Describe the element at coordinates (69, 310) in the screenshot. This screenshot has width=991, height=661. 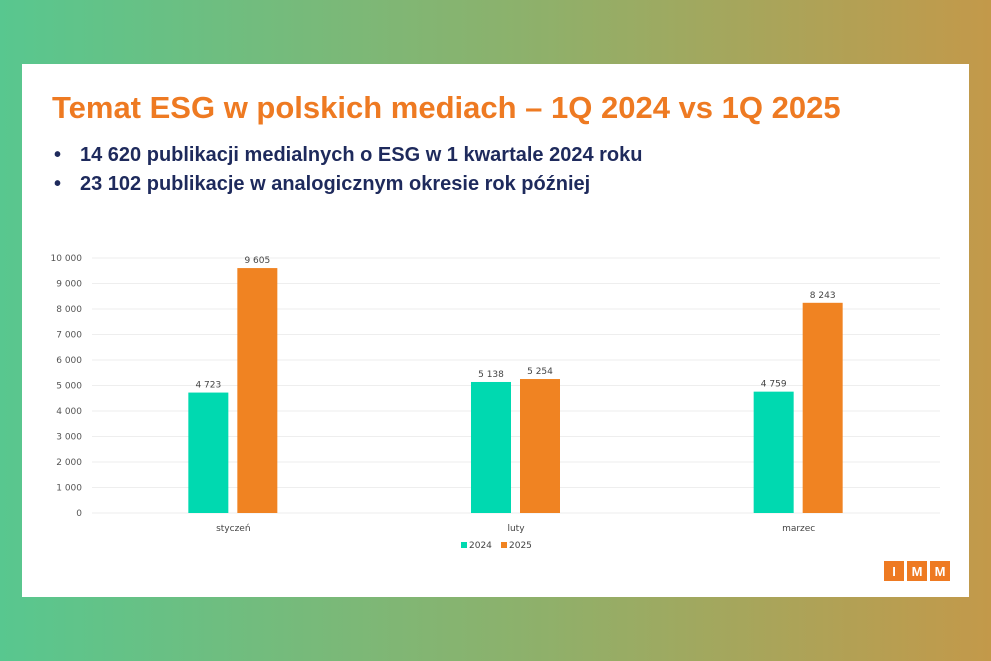
I see `y-tick-label: 8 000` at that location.